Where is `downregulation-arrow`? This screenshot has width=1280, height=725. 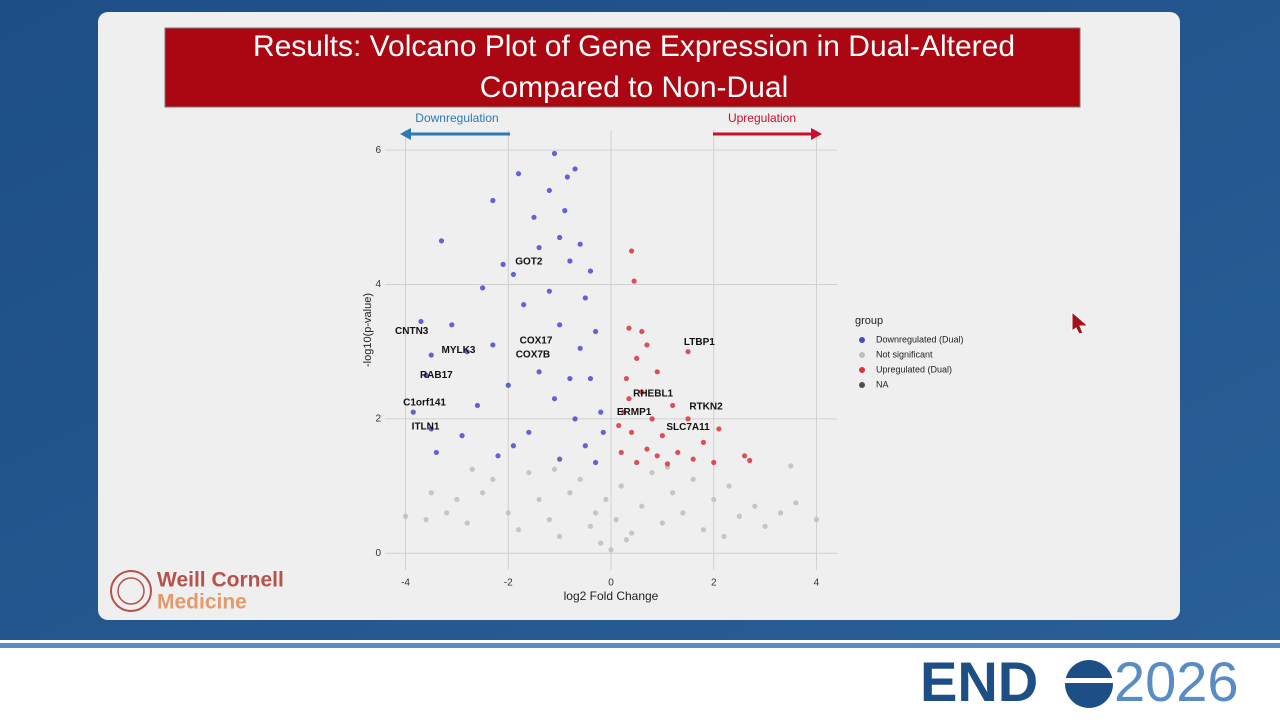
downregulation-arrow is located at coordinates (405, 134).